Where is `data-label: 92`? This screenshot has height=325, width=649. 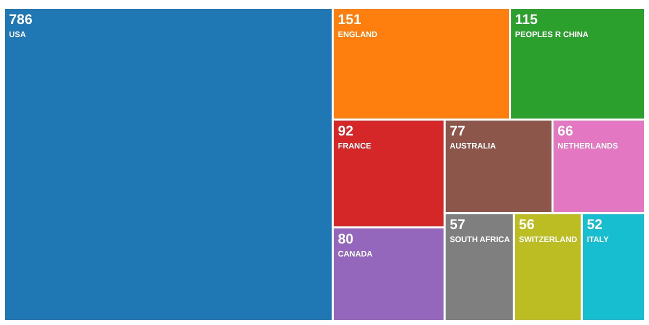
data-label: 92 is located at coordinates (346, 130).